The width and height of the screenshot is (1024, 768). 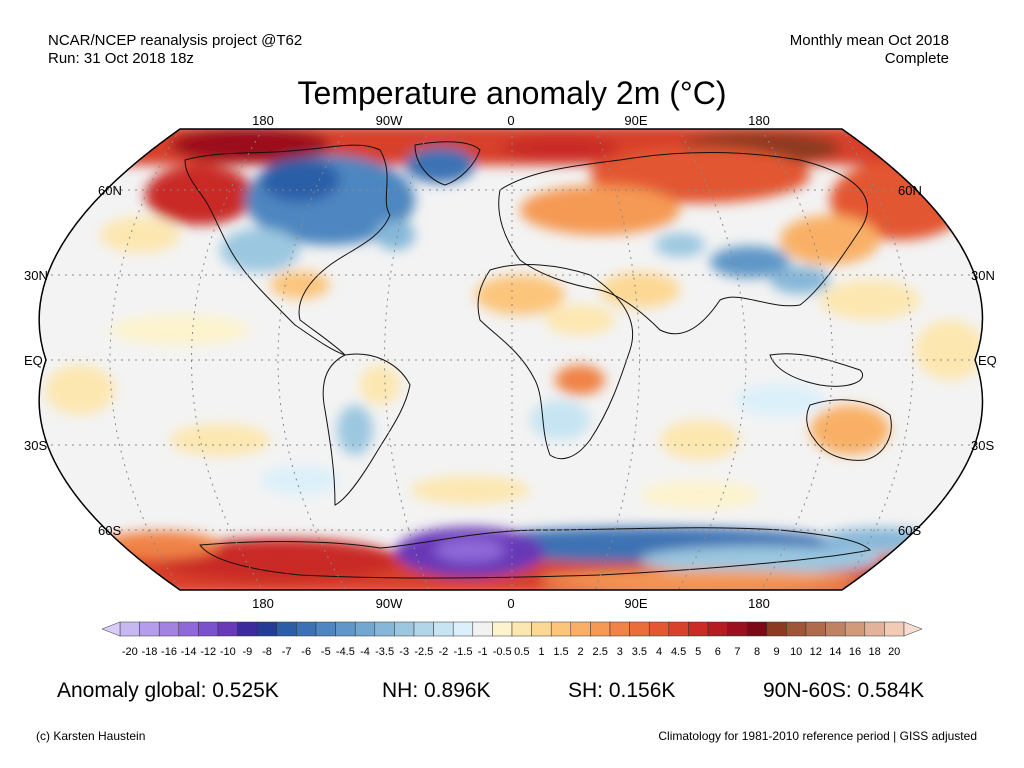 I want to click on map-title: Temperature anomaly 2m (°C), so click(x=512, y=93).